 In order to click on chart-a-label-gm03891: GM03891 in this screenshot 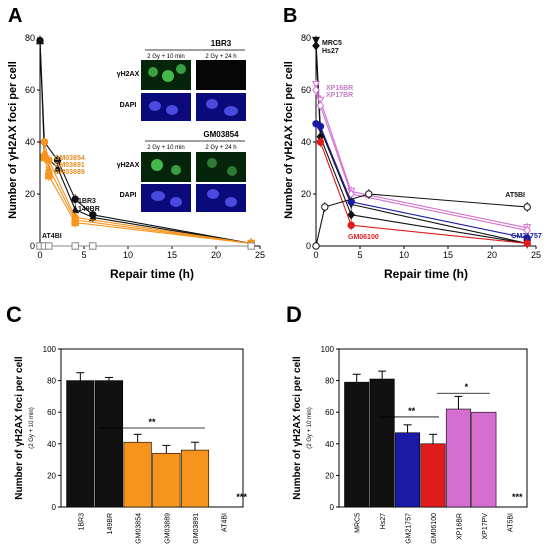, I will do `click(69, 165)`.